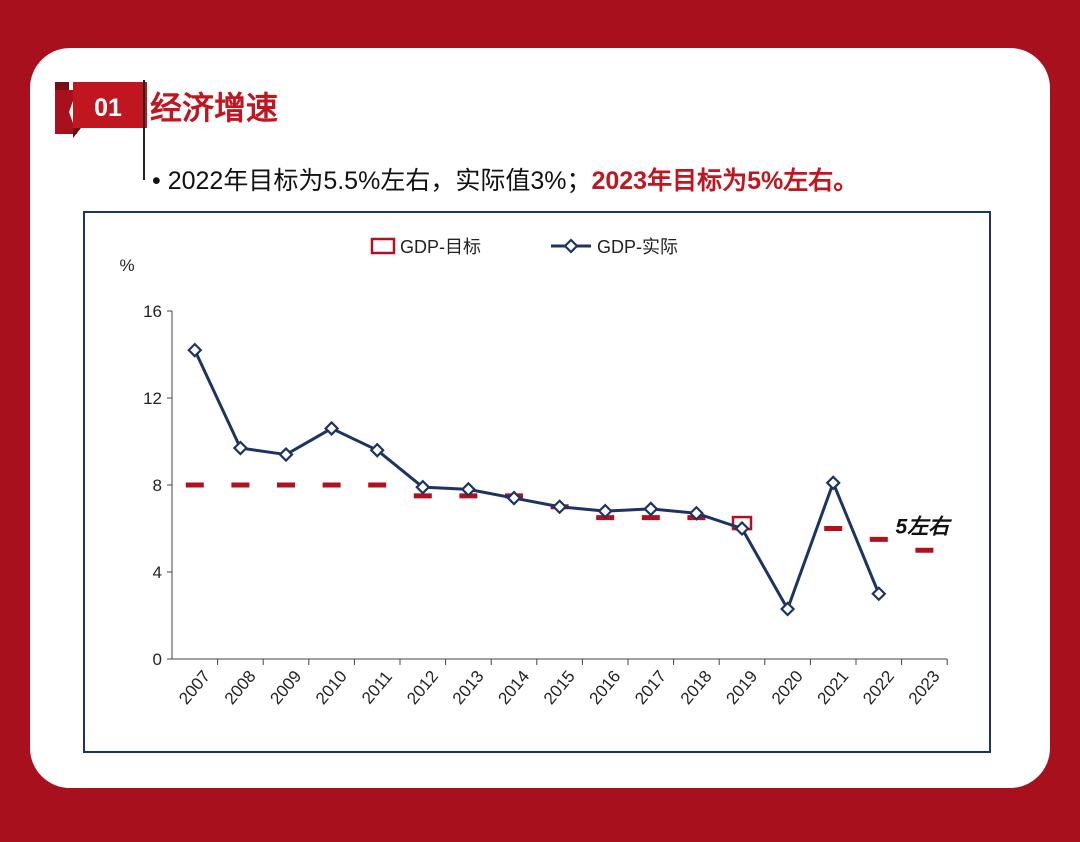 The width and height of the screenshot is (1080, 842). What do you see at coordinates (605, 687) in the screenshot?
I see `x-tick-label: 2016` at bounding box center [605, 687].